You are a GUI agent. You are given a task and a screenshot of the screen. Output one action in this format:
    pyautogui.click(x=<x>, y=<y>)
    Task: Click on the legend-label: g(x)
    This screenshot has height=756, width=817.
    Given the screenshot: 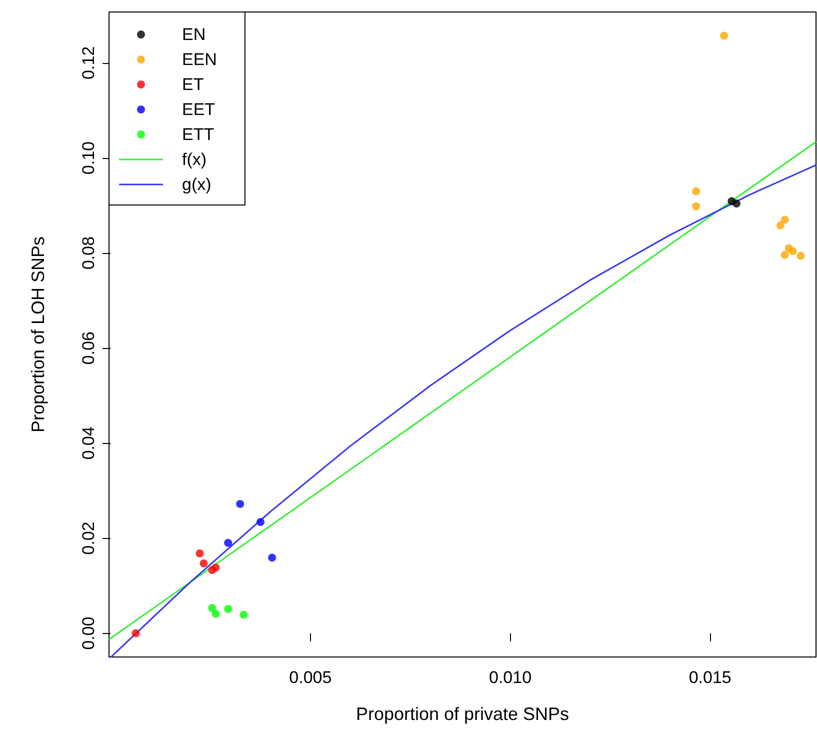 What is the action you would take?
    pyautogui.click(x=197, y=184)
    